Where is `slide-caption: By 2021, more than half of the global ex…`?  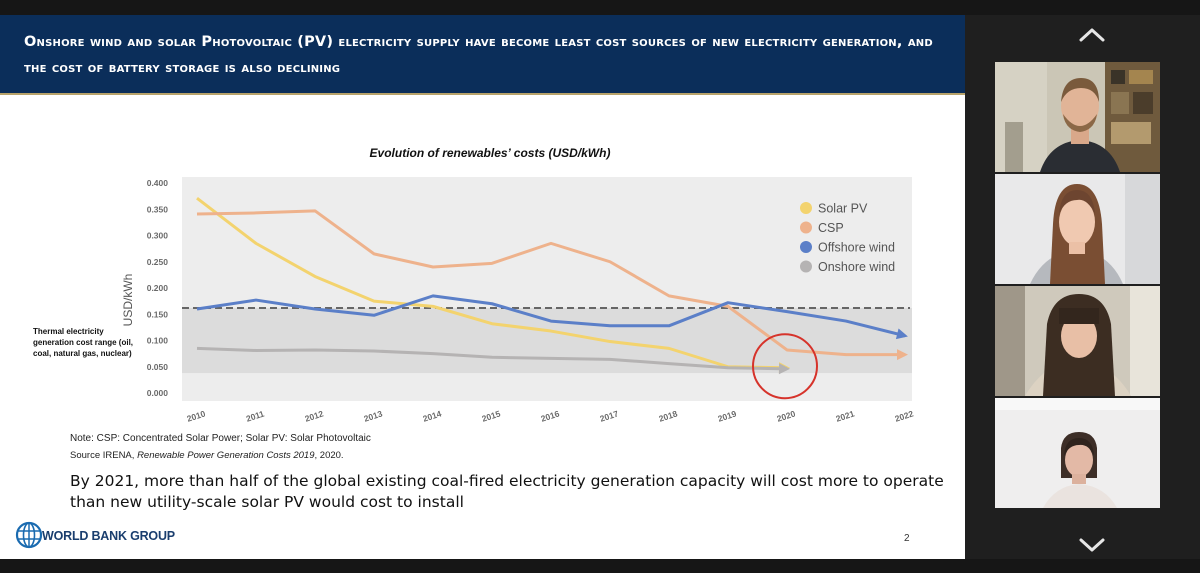
slide-caption: By 2021, more than half of the global ex… is located at coordinates (507, 491).